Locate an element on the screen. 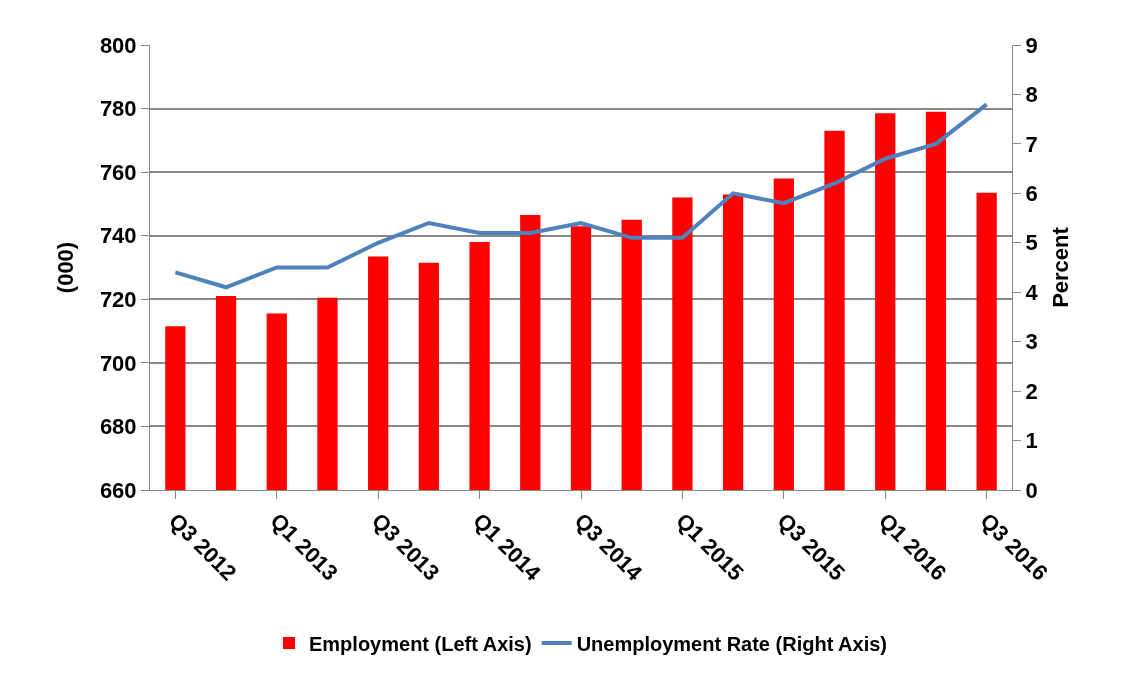 The image size is (1122, 695). y-tick-label: 660 is located at coordinates (118, 490).